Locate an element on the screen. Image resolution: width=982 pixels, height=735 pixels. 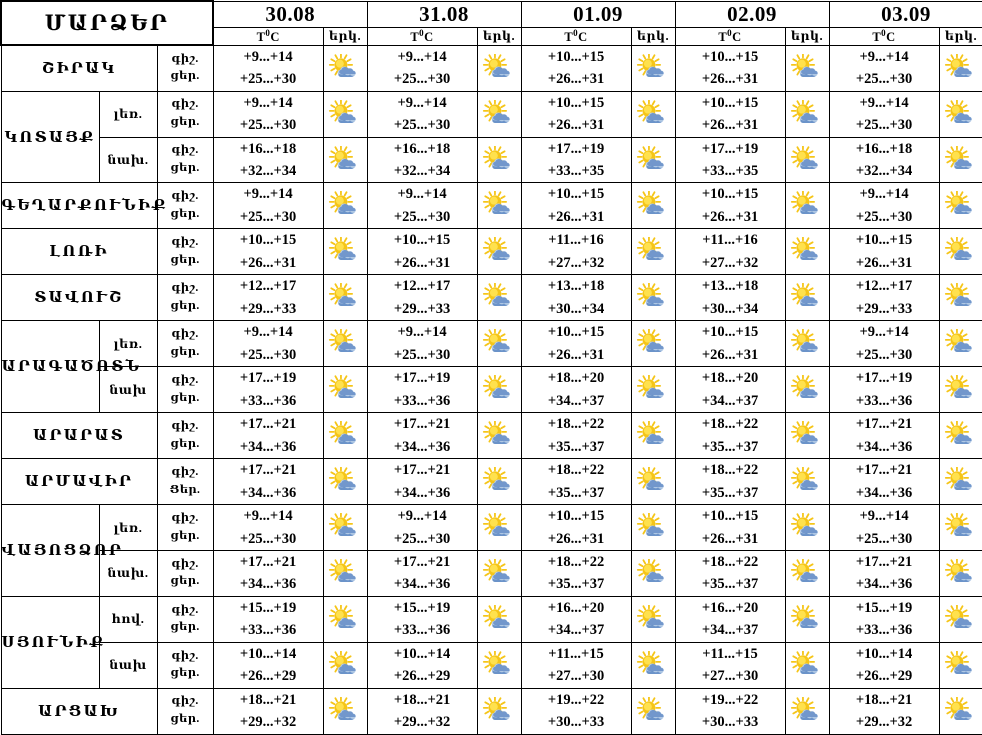
day-label: ցեր. is located at coordinates (185, 351).